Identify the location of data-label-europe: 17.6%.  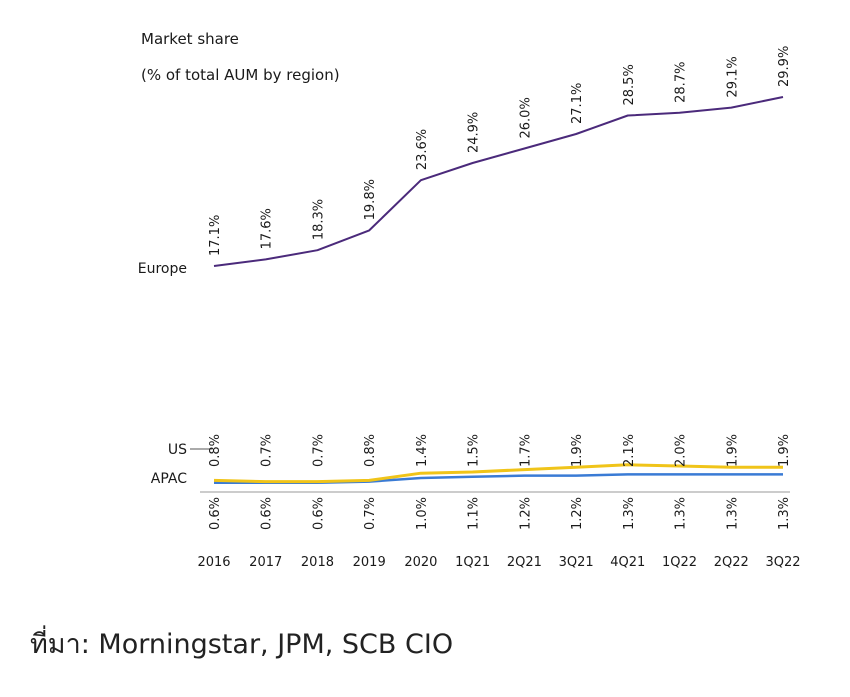
(267, 228).